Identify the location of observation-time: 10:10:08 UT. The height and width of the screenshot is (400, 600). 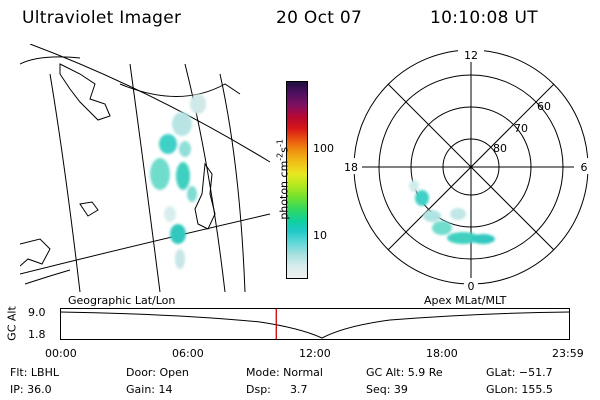
(484, 18).